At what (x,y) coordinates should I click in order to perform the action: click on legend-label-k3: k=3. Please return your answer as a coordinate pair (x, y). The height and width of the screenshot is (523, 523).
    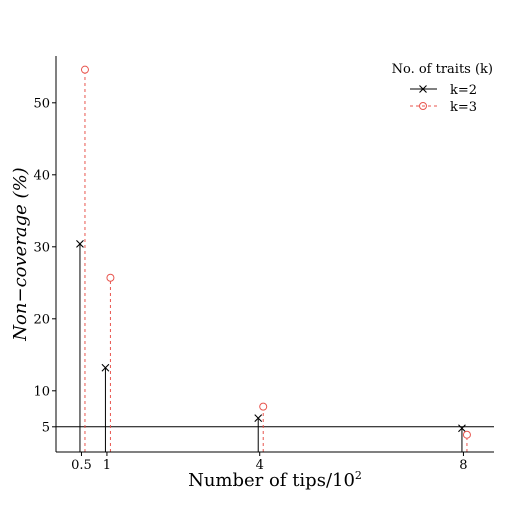
    Looking at the image, I should click on (463, 107).